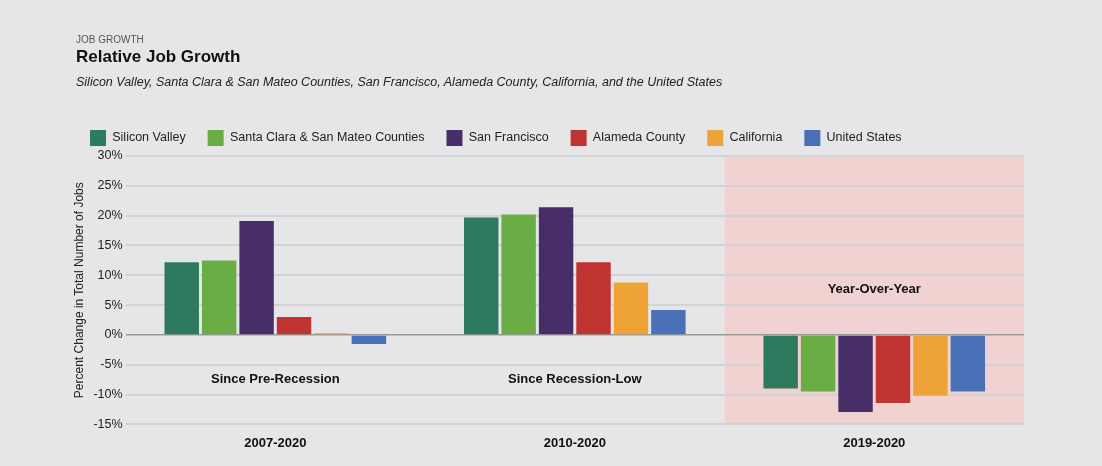 This screenshot has height=466, width=1102. What do you see at coordinates (159, 57) in the screenshot?
I see `chart-title: Relative Job Growth` at bounding box center [159, 57].